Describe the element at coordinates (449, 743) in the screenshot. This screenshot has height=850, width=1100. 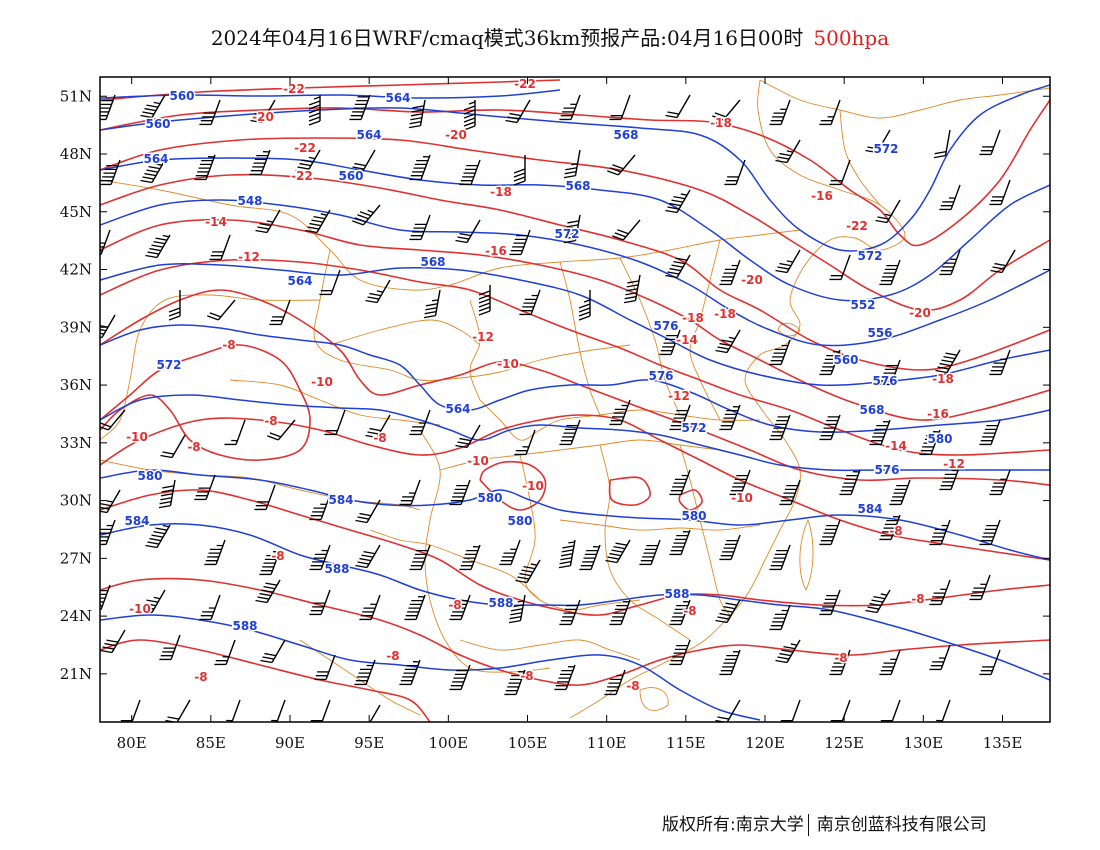
I see `lon-tick-label: 100E` at that location.